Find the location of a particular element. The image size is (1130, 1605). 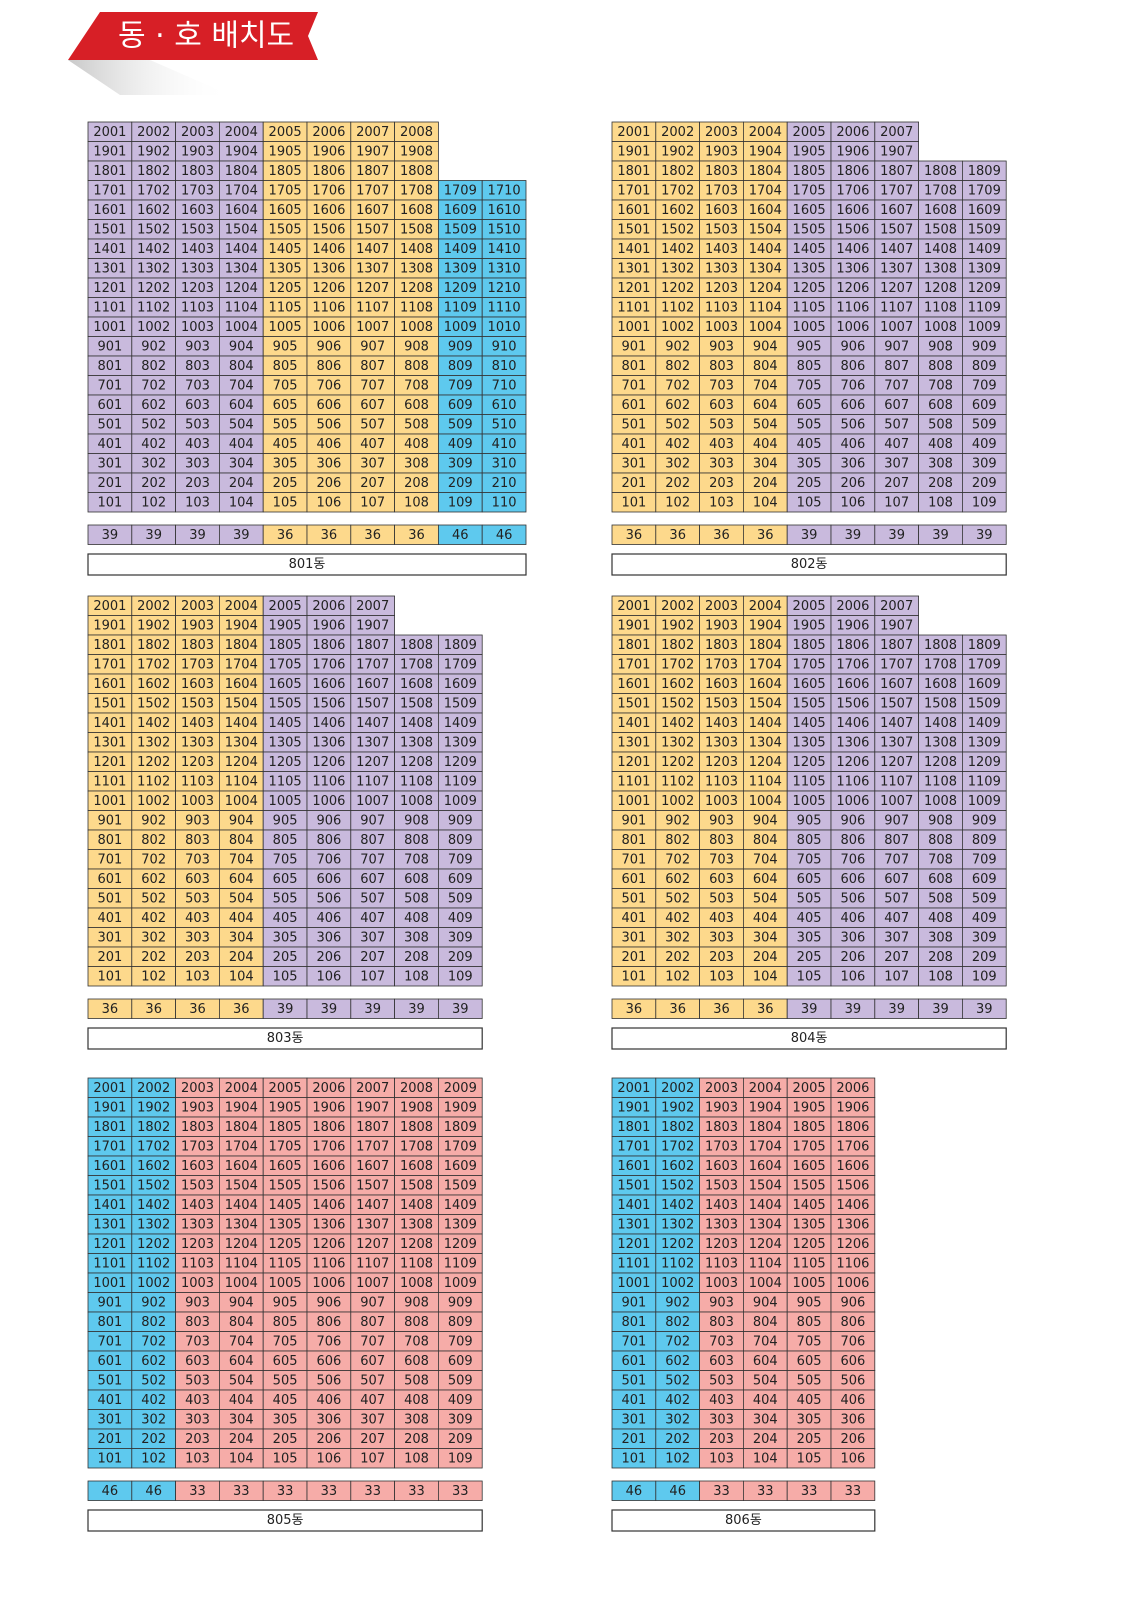

unit-number: 1408 is located at coordinates (940, 249).